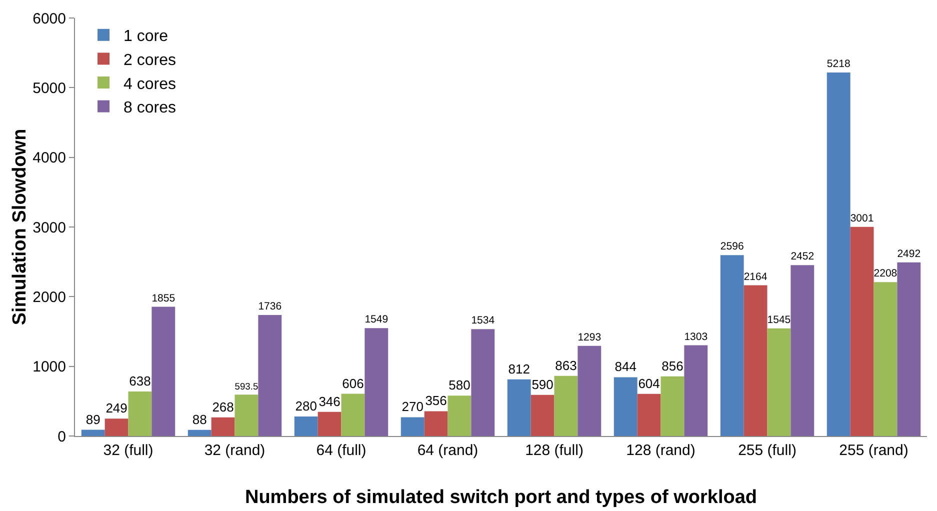 The width and height of the screenshot is (937, 511). I want to click on data-label: 604, so click(649, 383).